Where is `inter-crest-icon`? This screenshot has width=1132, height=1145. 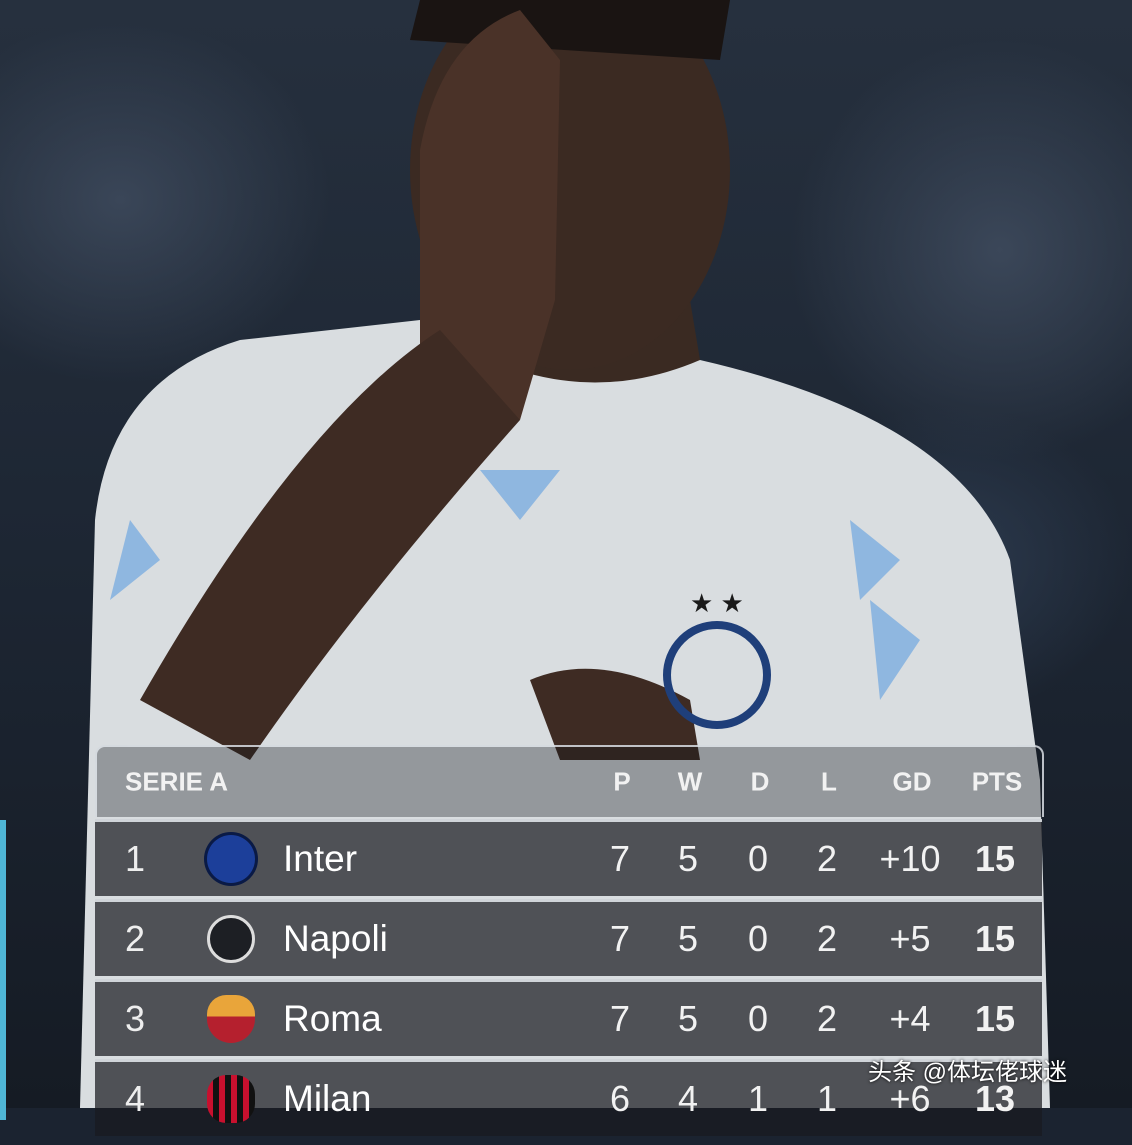
inter-crest-icon is located at coordinates (231, 859).